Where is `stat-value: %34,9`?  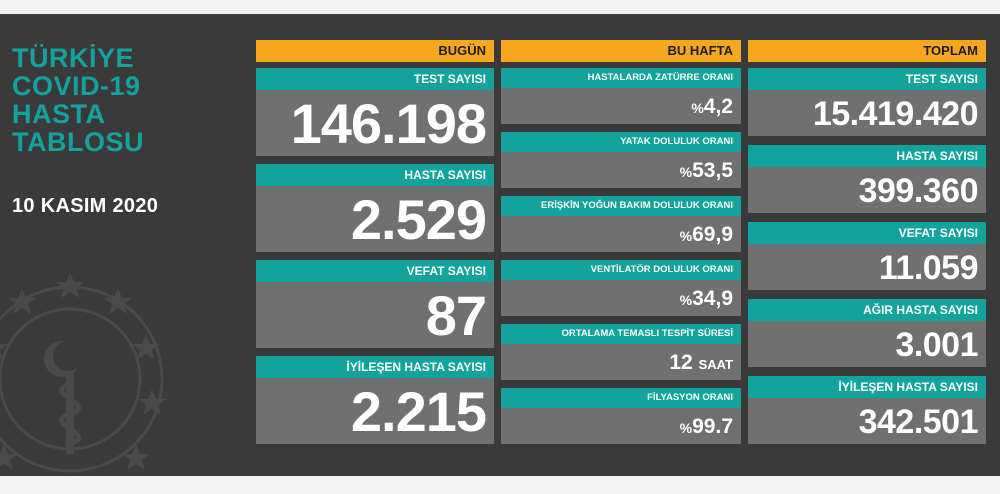
stat-value: %34,9 is located at coordinates (621, 298).